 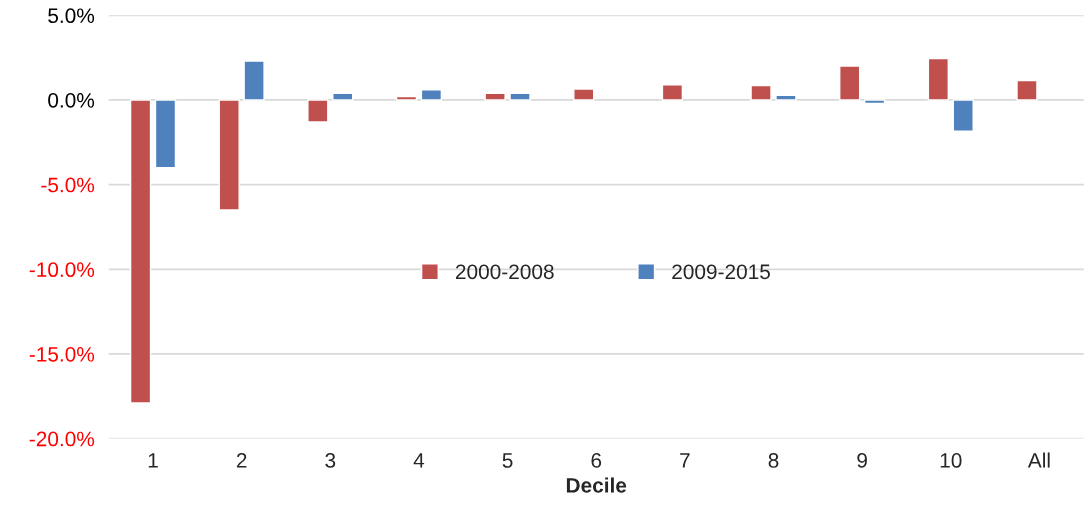 What do you see at coordinates (951, 460) in the screenshot?
I see `x-tick-label: 10` at bounding box center [951, 460].